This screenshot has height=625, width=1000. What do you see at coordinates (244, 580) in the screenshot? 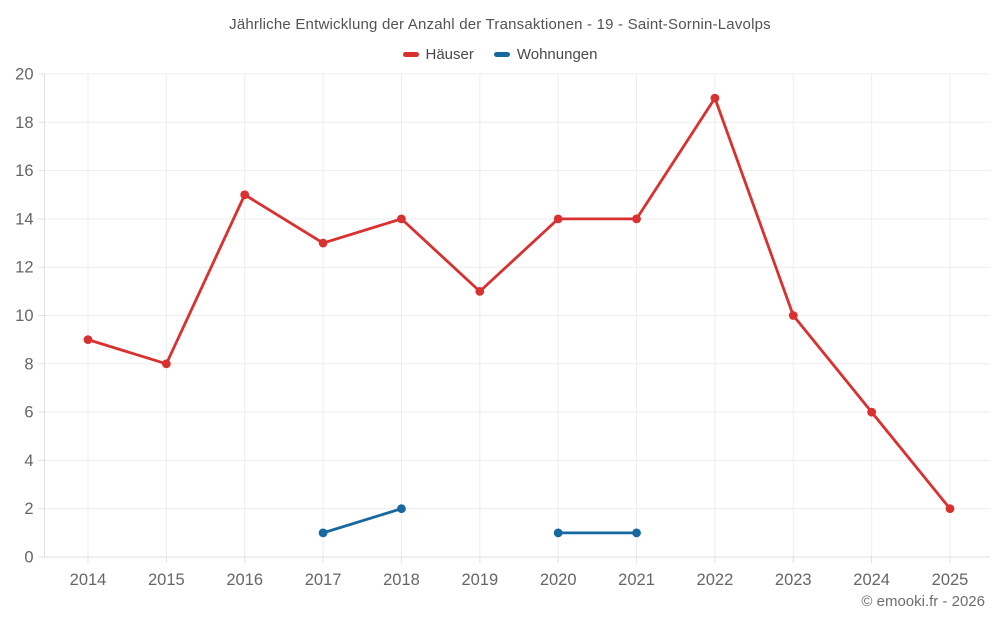
I see `x-tick-label: 2016` at bounding box center [244, 580].